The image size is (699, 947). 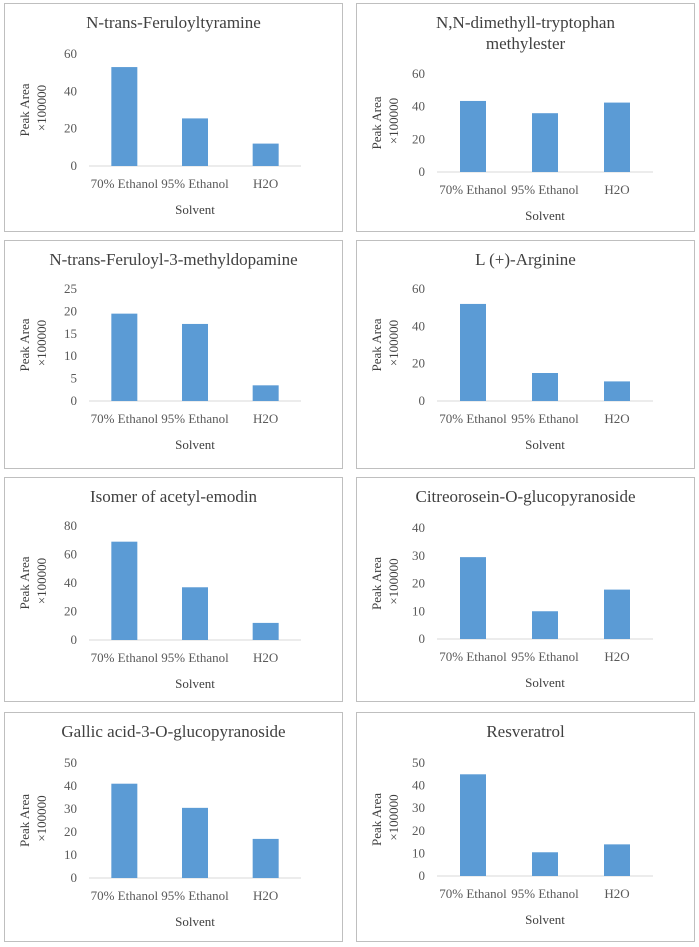 What do you see at coordinates (70, 288) in the screenshot?
I see `y-tick-label: 25` at bounding box center [70, 288].